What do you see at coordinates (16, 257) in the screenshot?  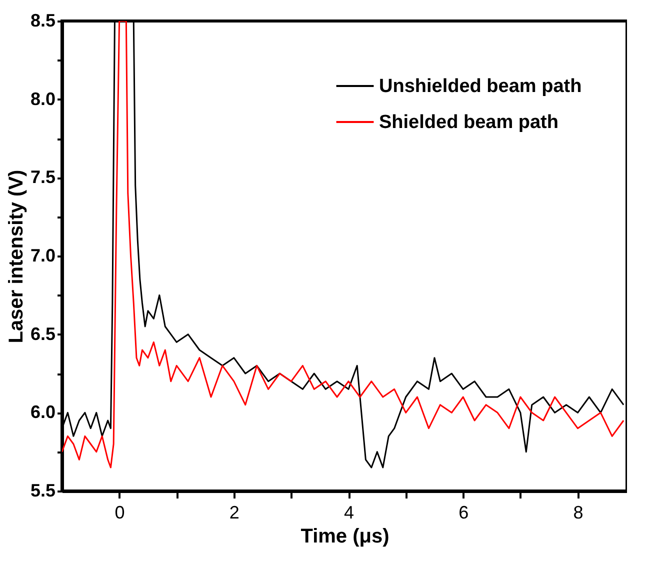 I see `y-axis-title: Laser intensity (V)` at bounding box center [16, 257].